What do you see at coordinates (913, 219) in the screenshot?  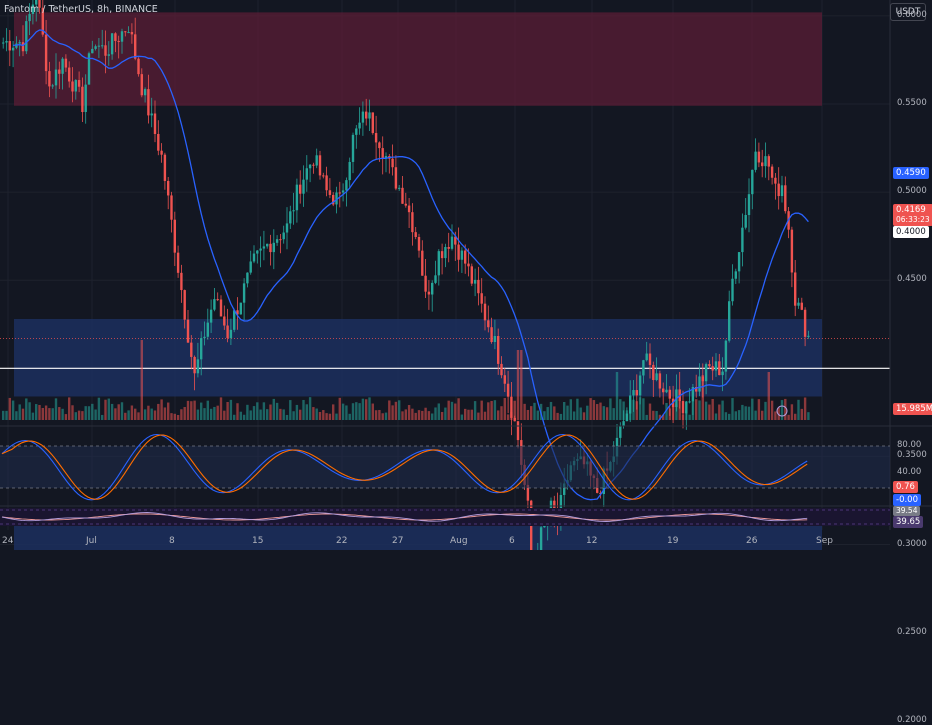 I see `countdown-value: 06:33:23` at bounding box center [913, 219].